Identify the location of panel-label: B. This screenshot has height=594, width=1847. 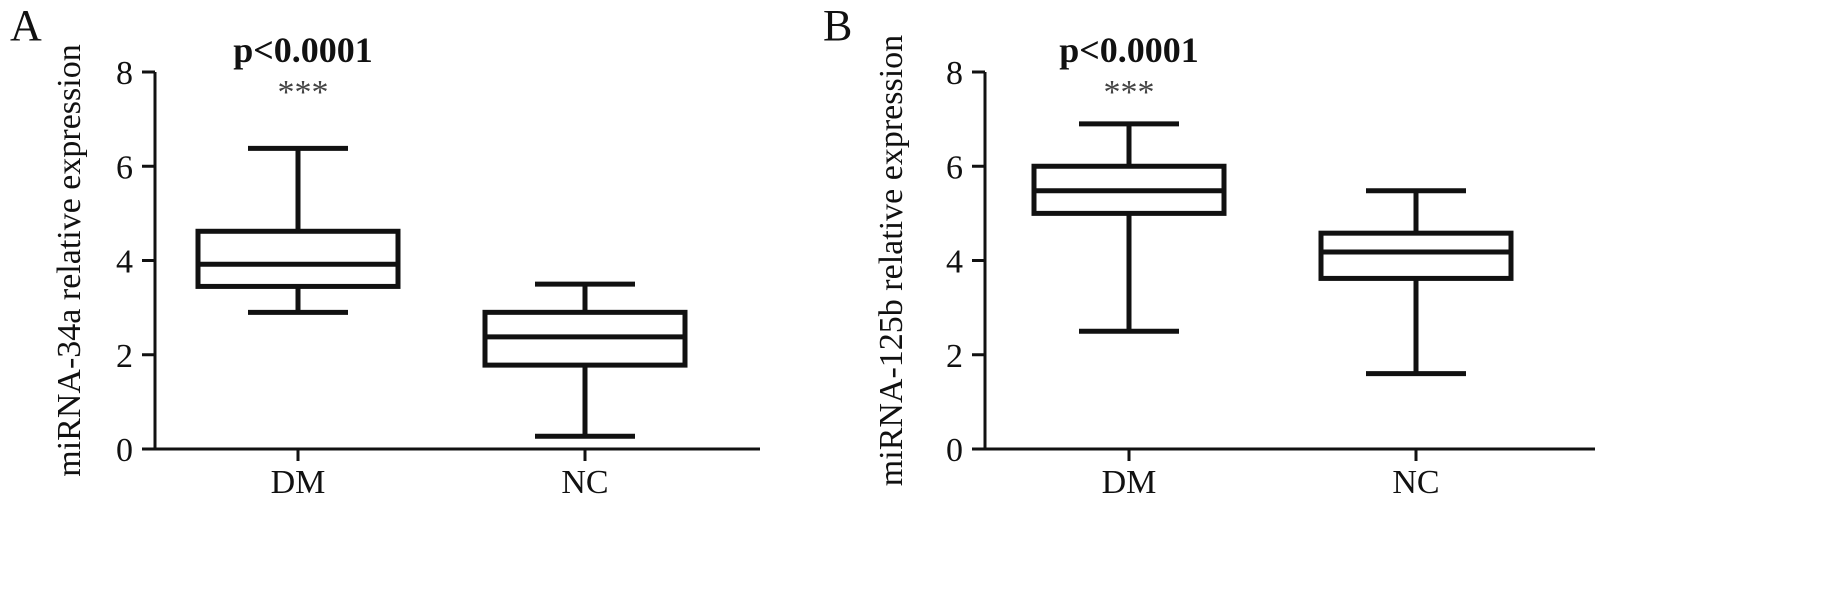
(837, 25).